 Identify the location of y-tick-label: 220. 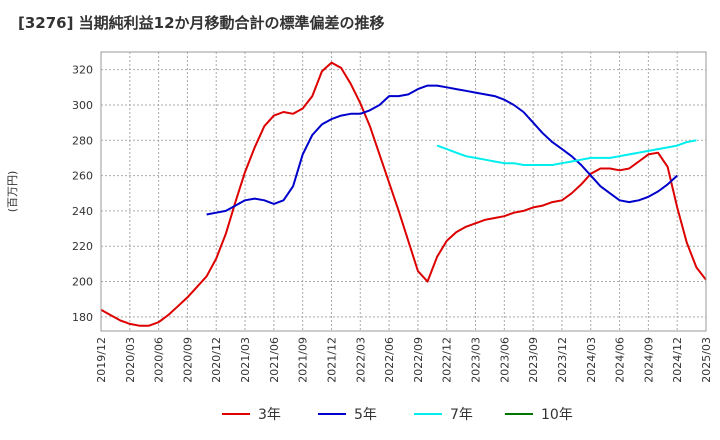
(82, 246).